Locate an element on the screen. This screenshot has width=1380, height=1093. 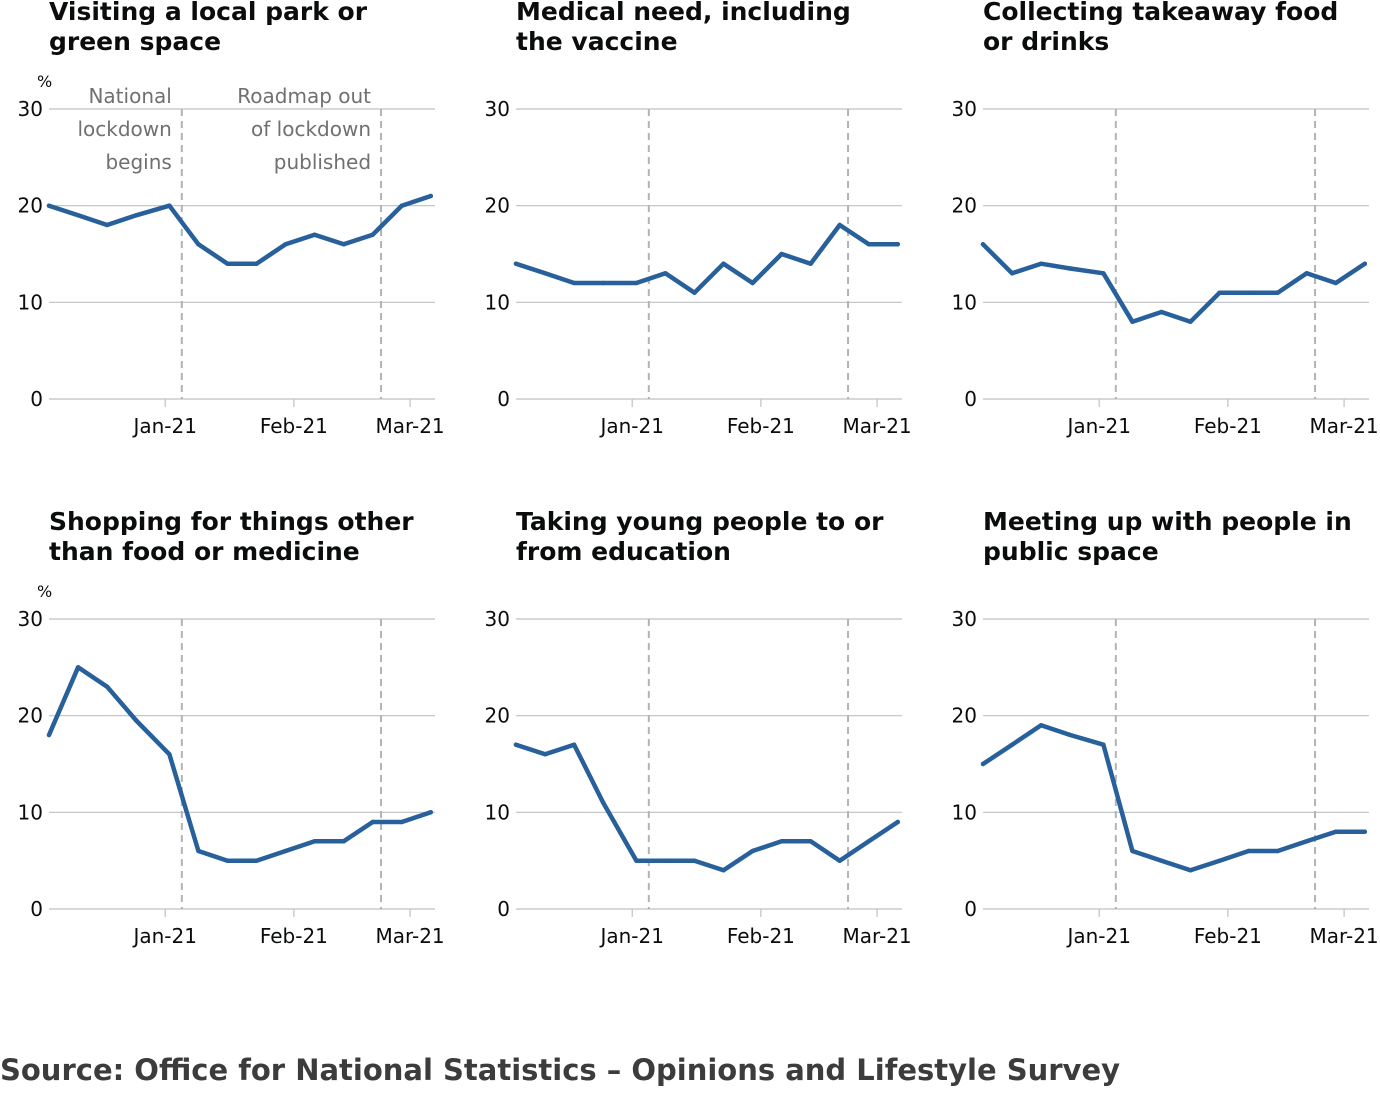
chart-title: than food or medicine is located at coordinates (204, 551).